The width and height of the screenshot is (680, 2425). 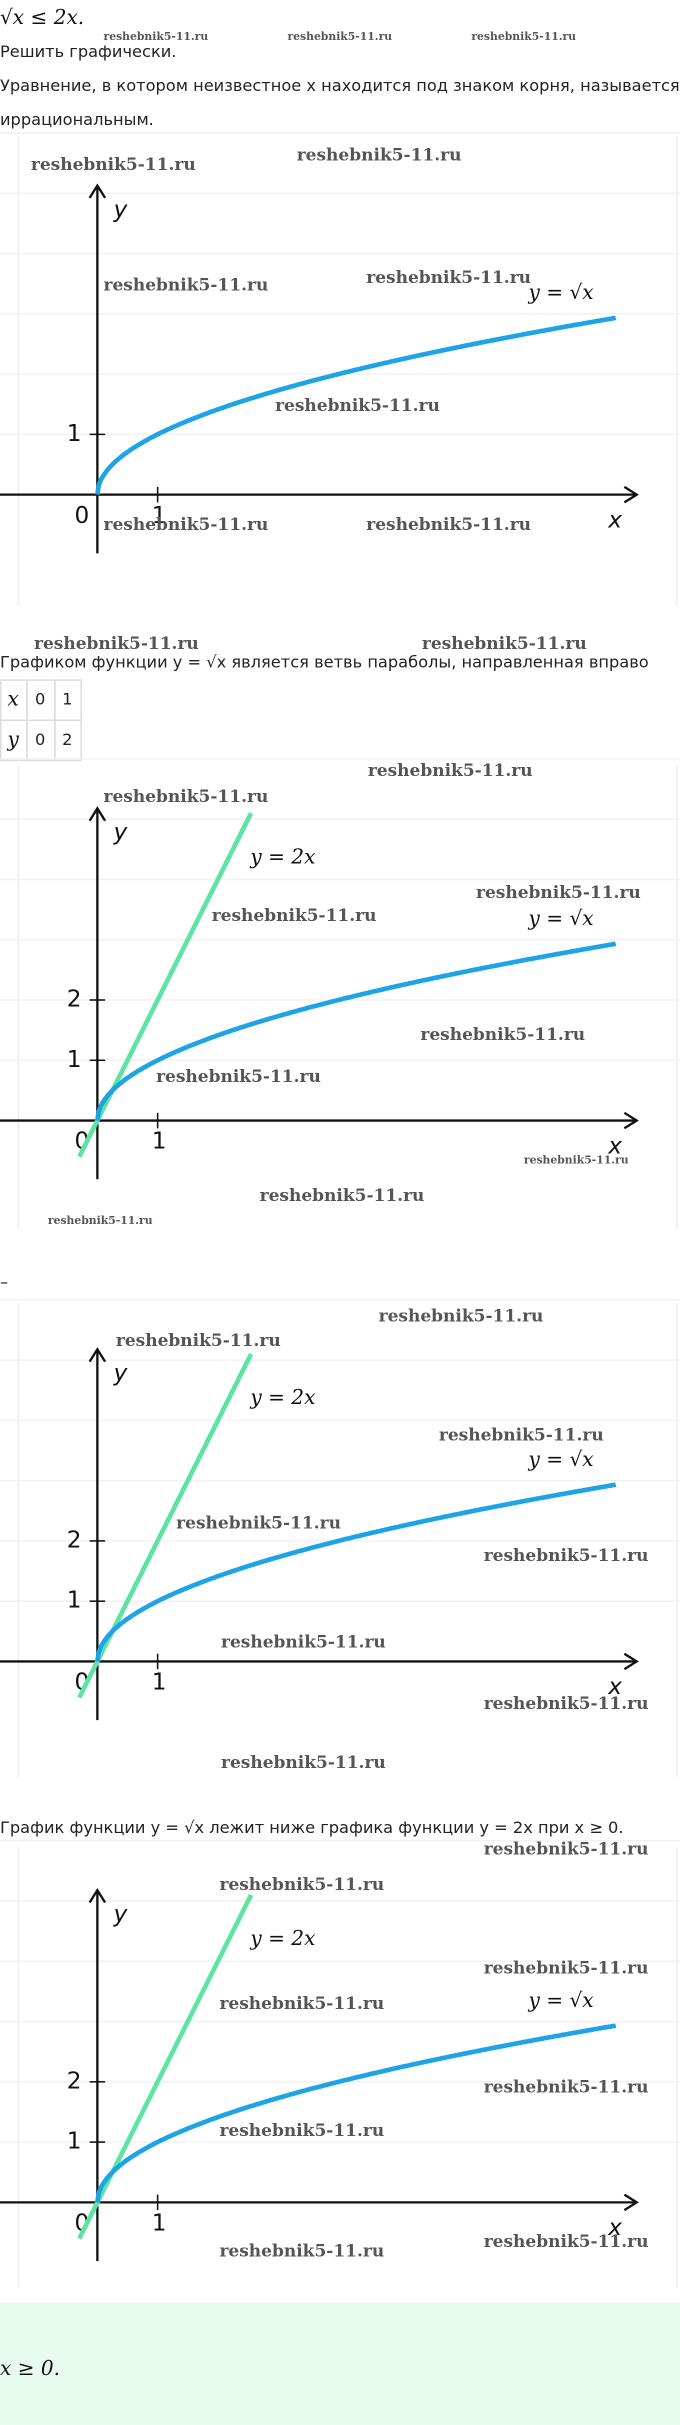 I want to click on table-cell, so click(x=68, y=740).